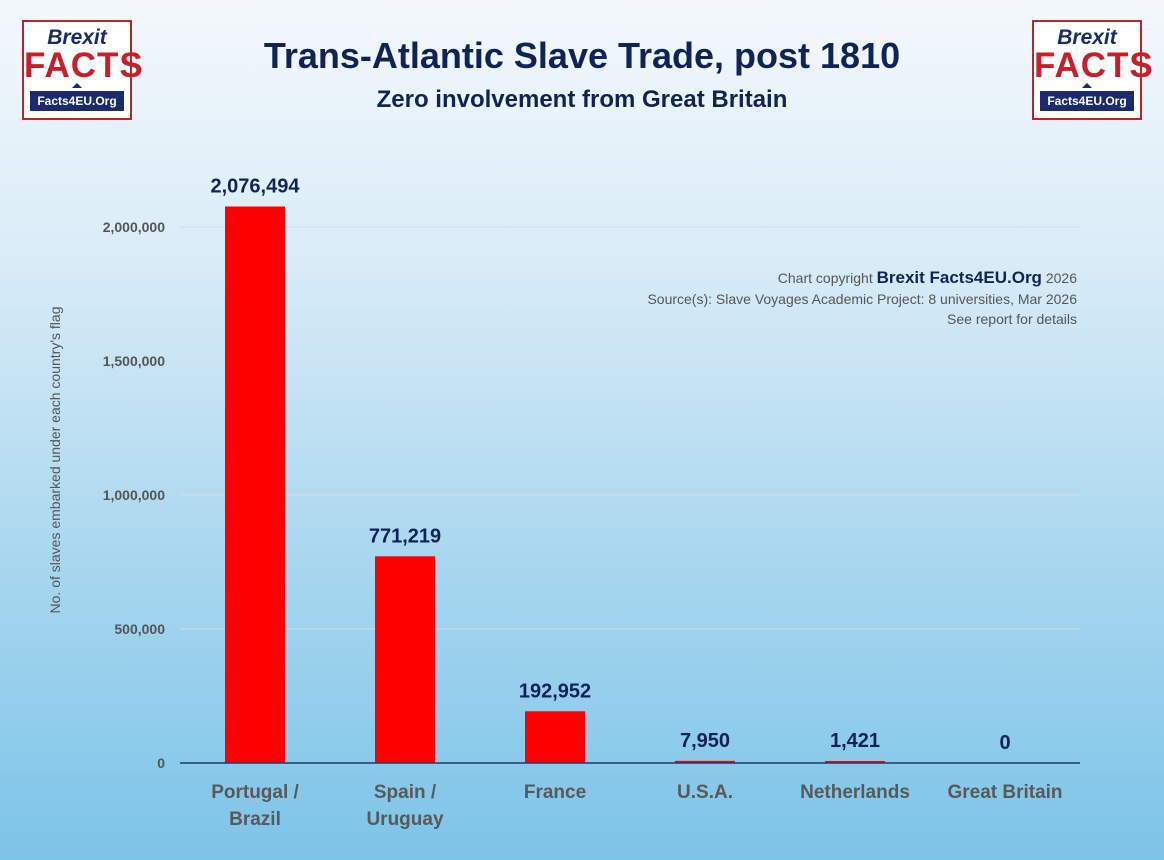 The image size is (1164, 860). Describe the element at coordinates (855, 741) in the screenshot. I see `data-label: 1,421` at that location.